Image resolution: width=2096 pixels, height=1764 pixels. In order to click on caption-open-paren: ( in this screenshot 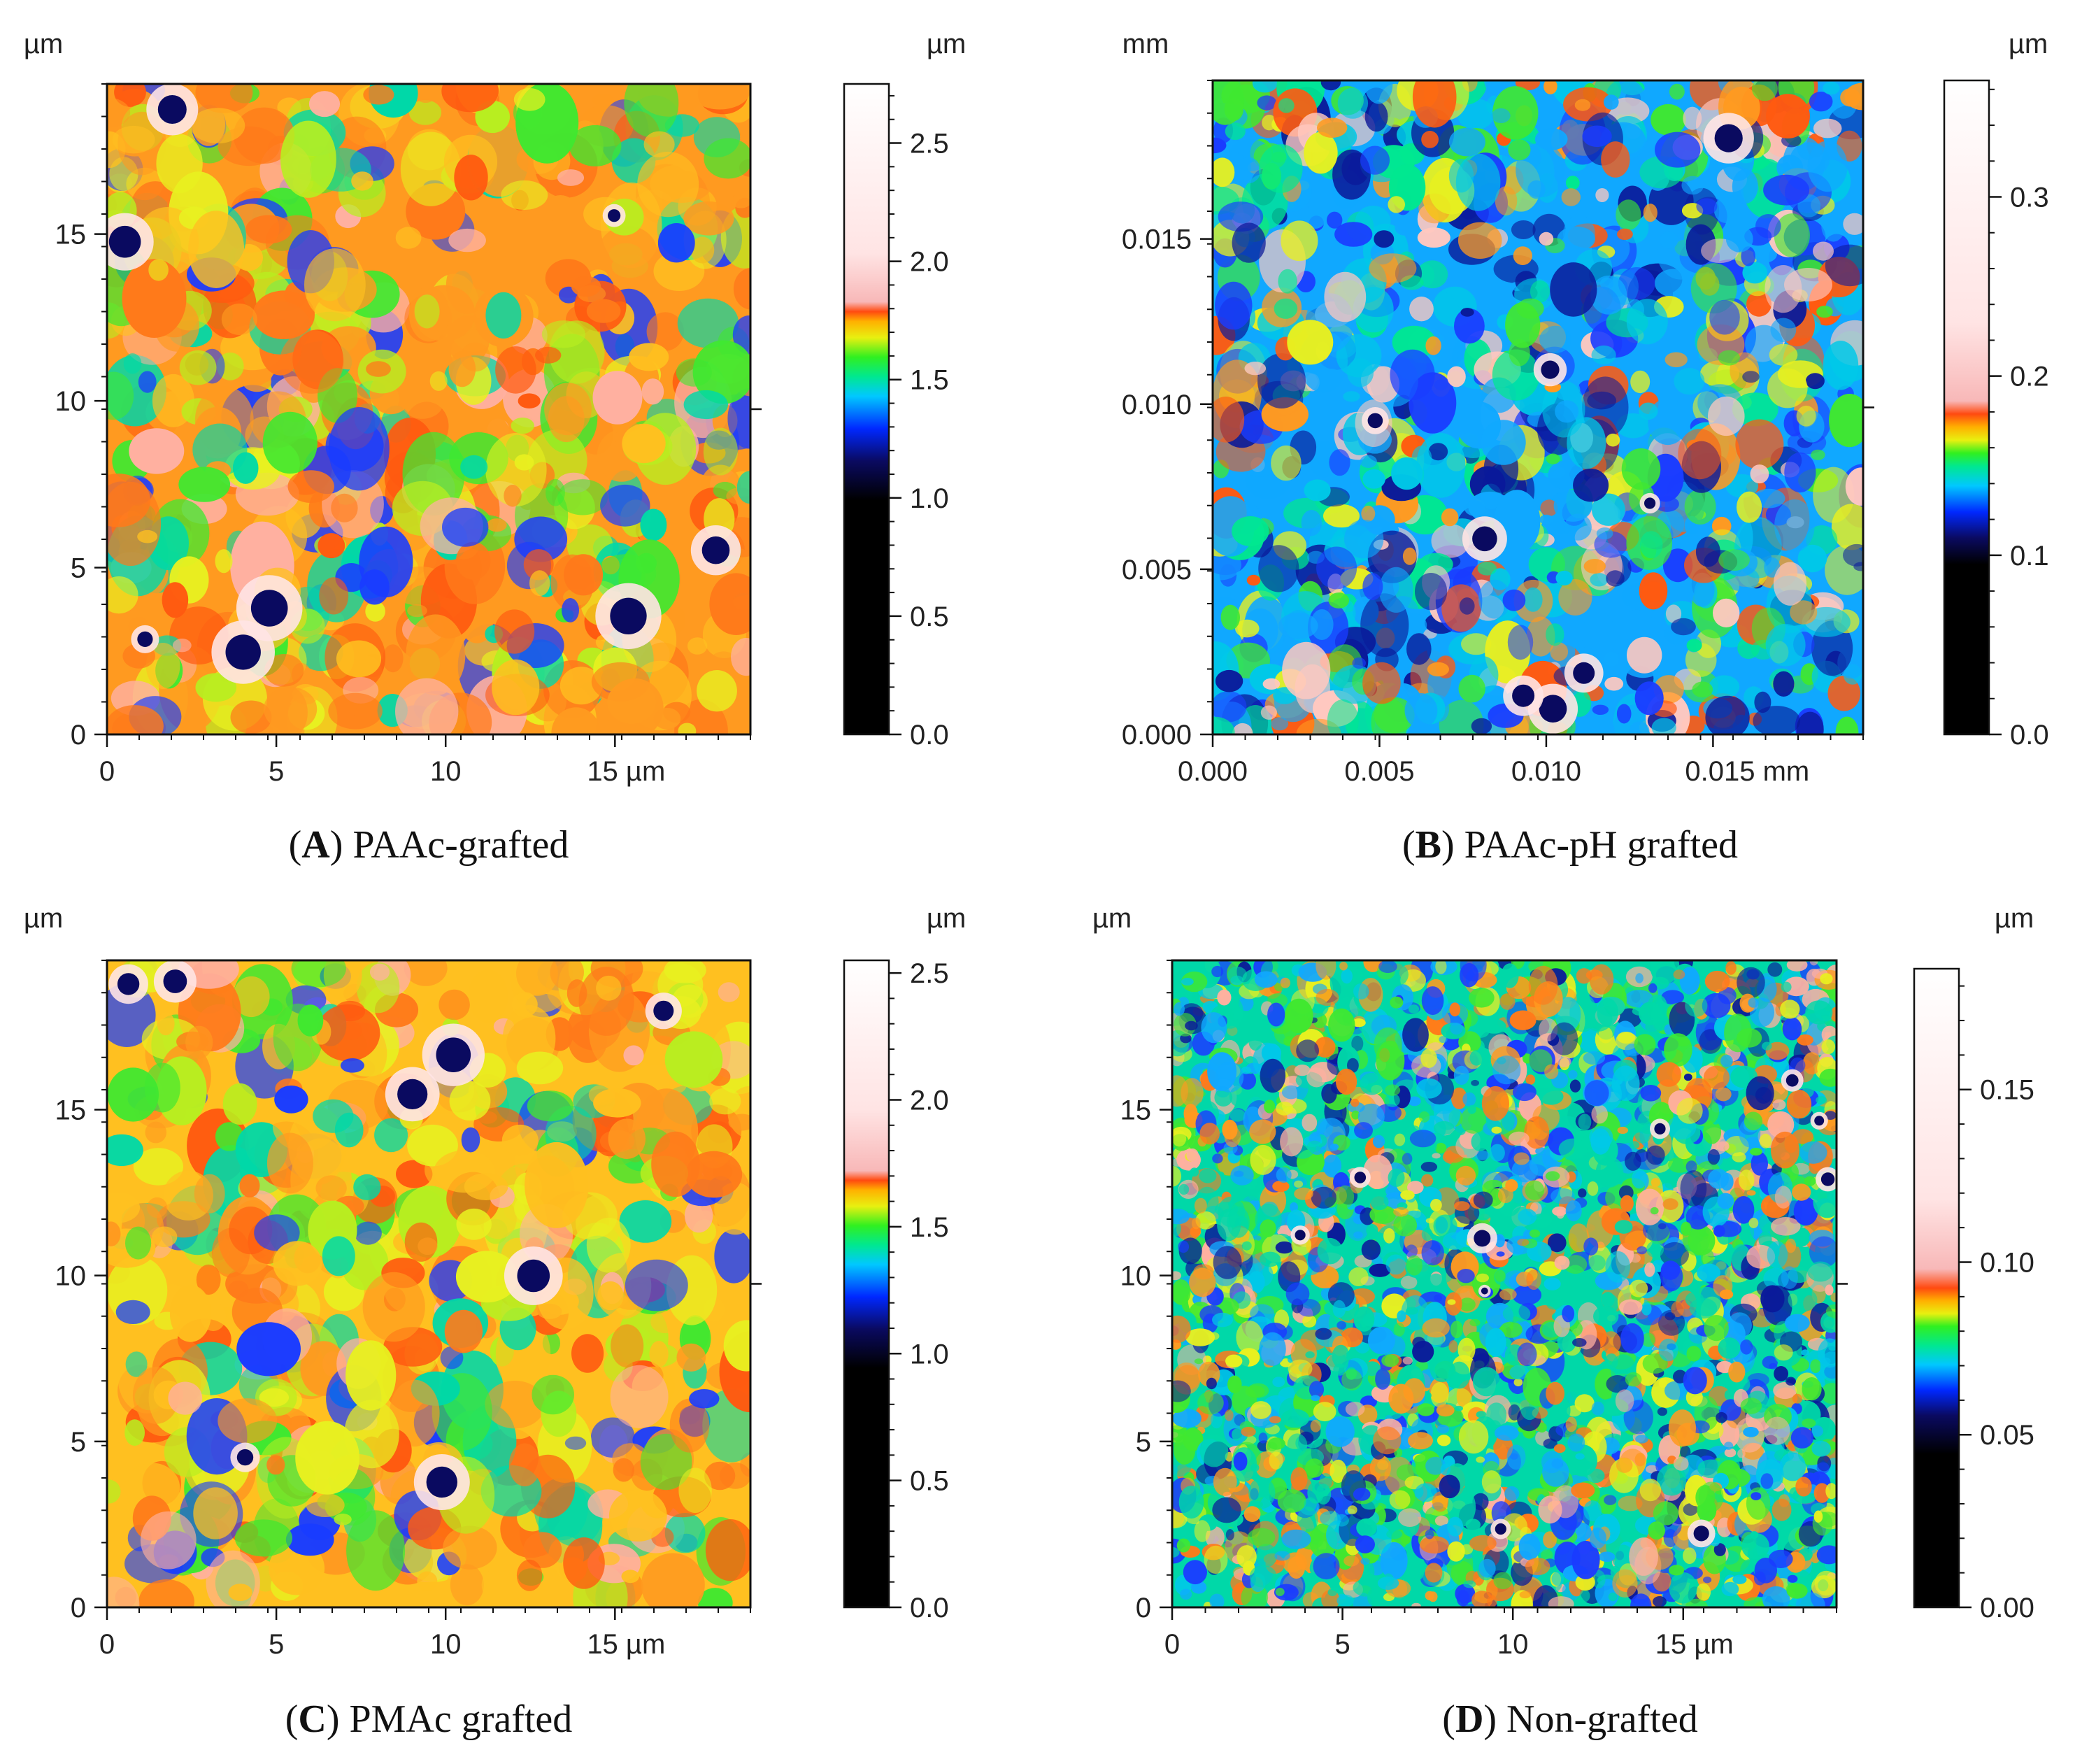, I will do `click(292, 1719)`.